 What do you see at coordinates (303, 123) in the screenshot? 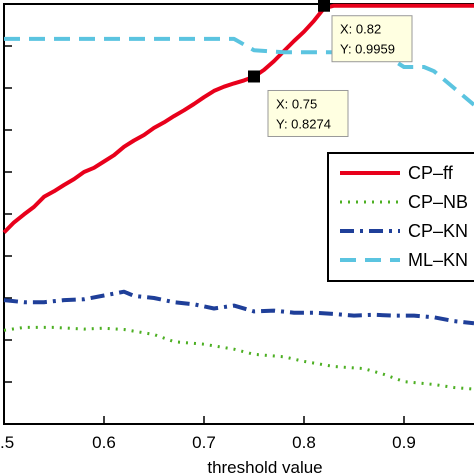
I see `datatip-y-label: Y: 0.8274` at bounding box center [303, 123].